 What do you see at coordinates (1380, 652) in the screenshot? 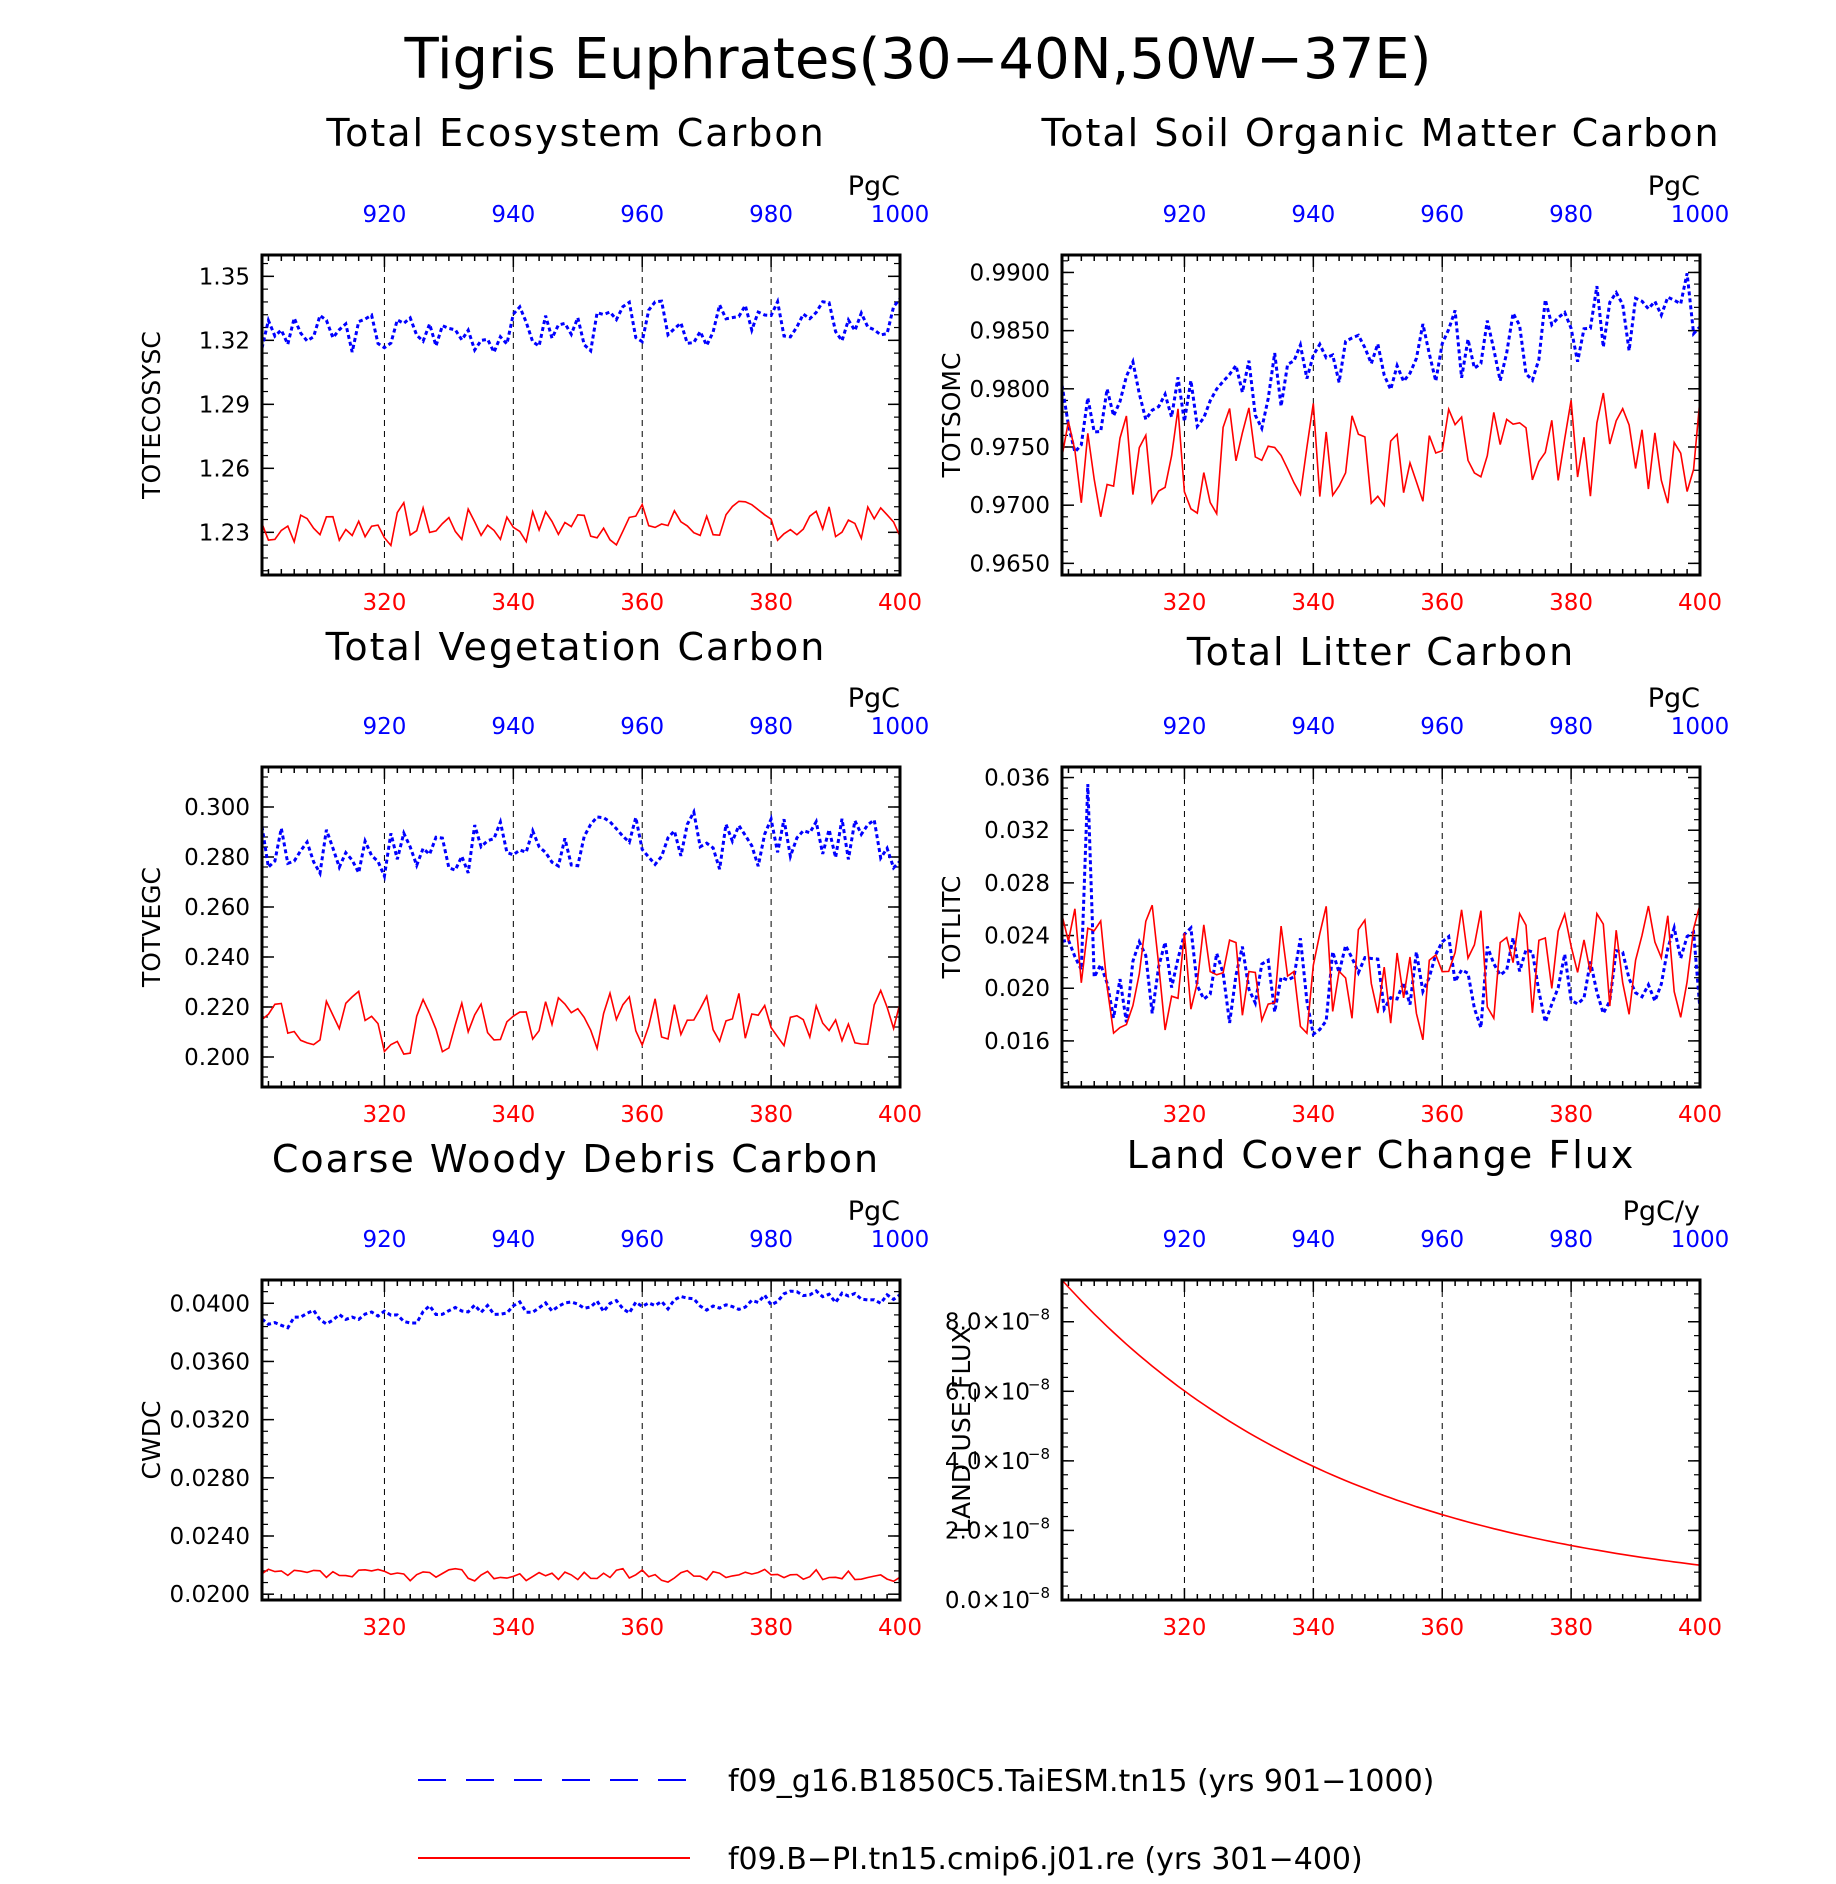
I see `panel-title: Total Litter Carbon` at bounding box center [1380, 652].